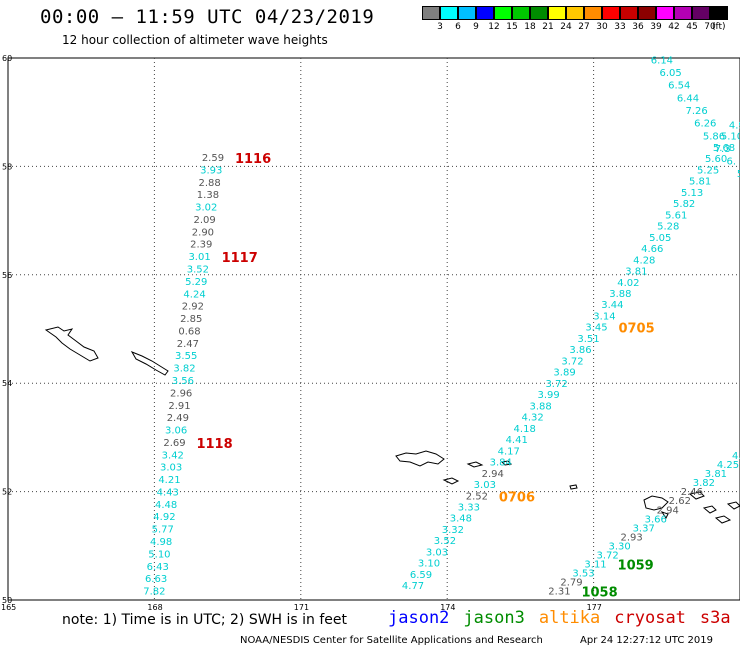  What do you see at coordinates (580, 350) in the screenshot?
I see `wave-height-label: 3.86` at bounding box center [580, 350].